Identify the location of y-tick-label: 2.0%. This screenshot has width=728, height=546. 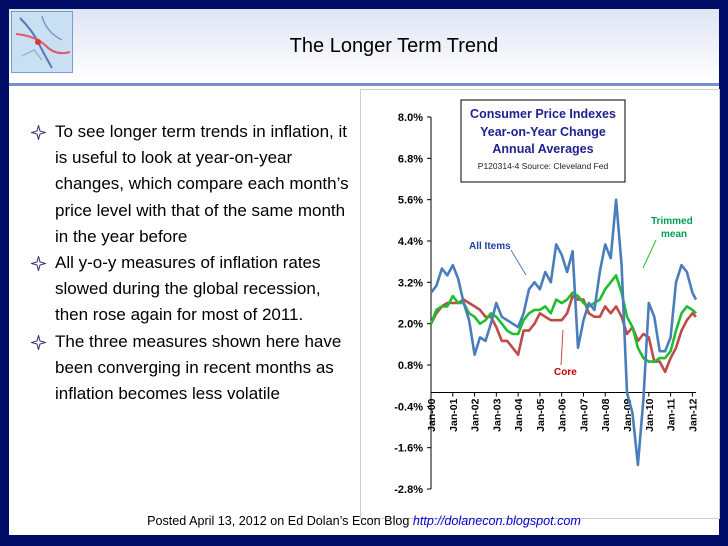
(410, 325).